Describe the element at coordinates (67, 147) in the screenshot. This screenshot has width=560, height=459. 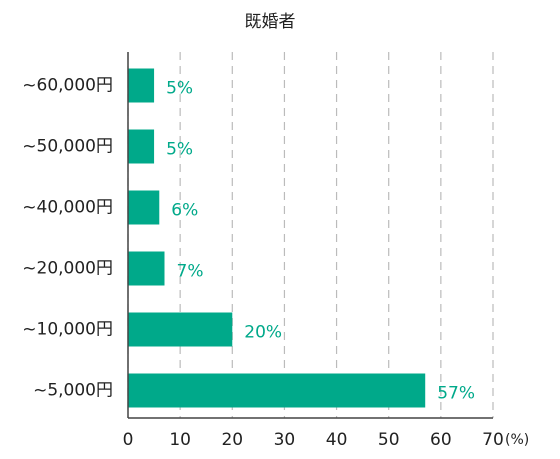
I see `y-tick-label: ~50,000円` at that location.